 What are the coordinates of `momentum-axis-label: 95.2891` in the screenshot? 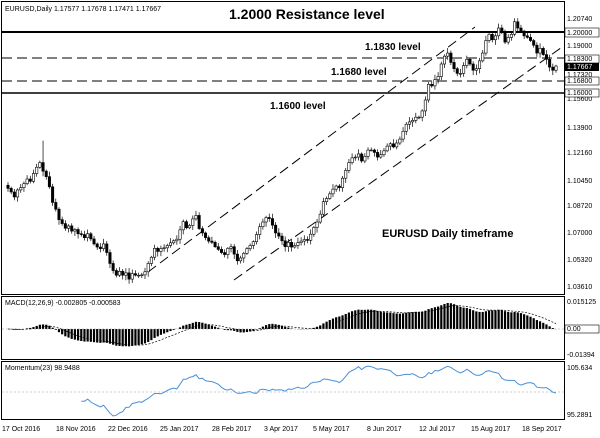 It's located at (579, 415).